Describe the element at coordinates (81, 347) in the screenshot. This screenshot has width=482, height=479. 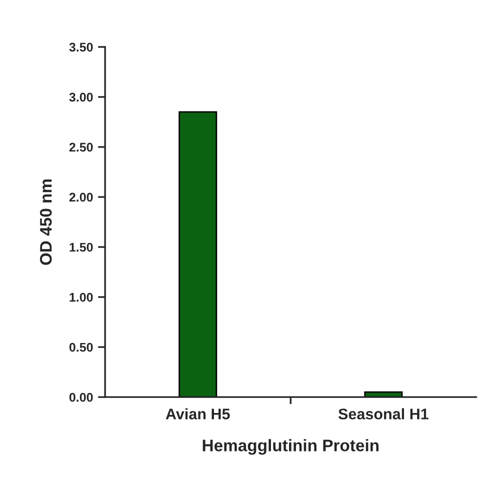
I see `y-tick-label: 0.50` at that location.